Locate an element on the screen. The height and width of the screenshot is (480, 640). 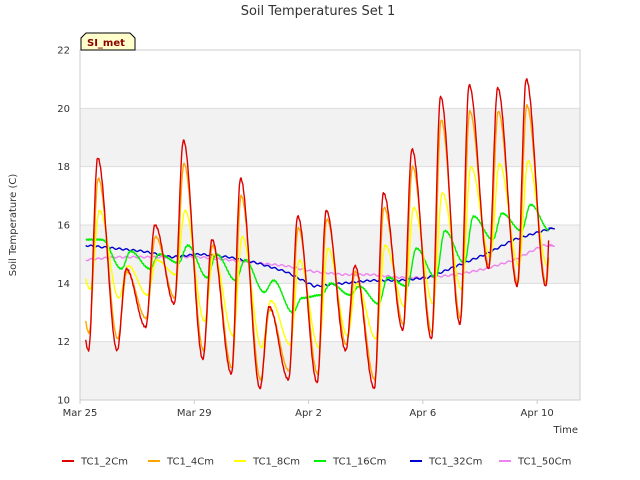
legend-item-tc1-4cm: TC1_4Cm is located at coordinates (181, 462).